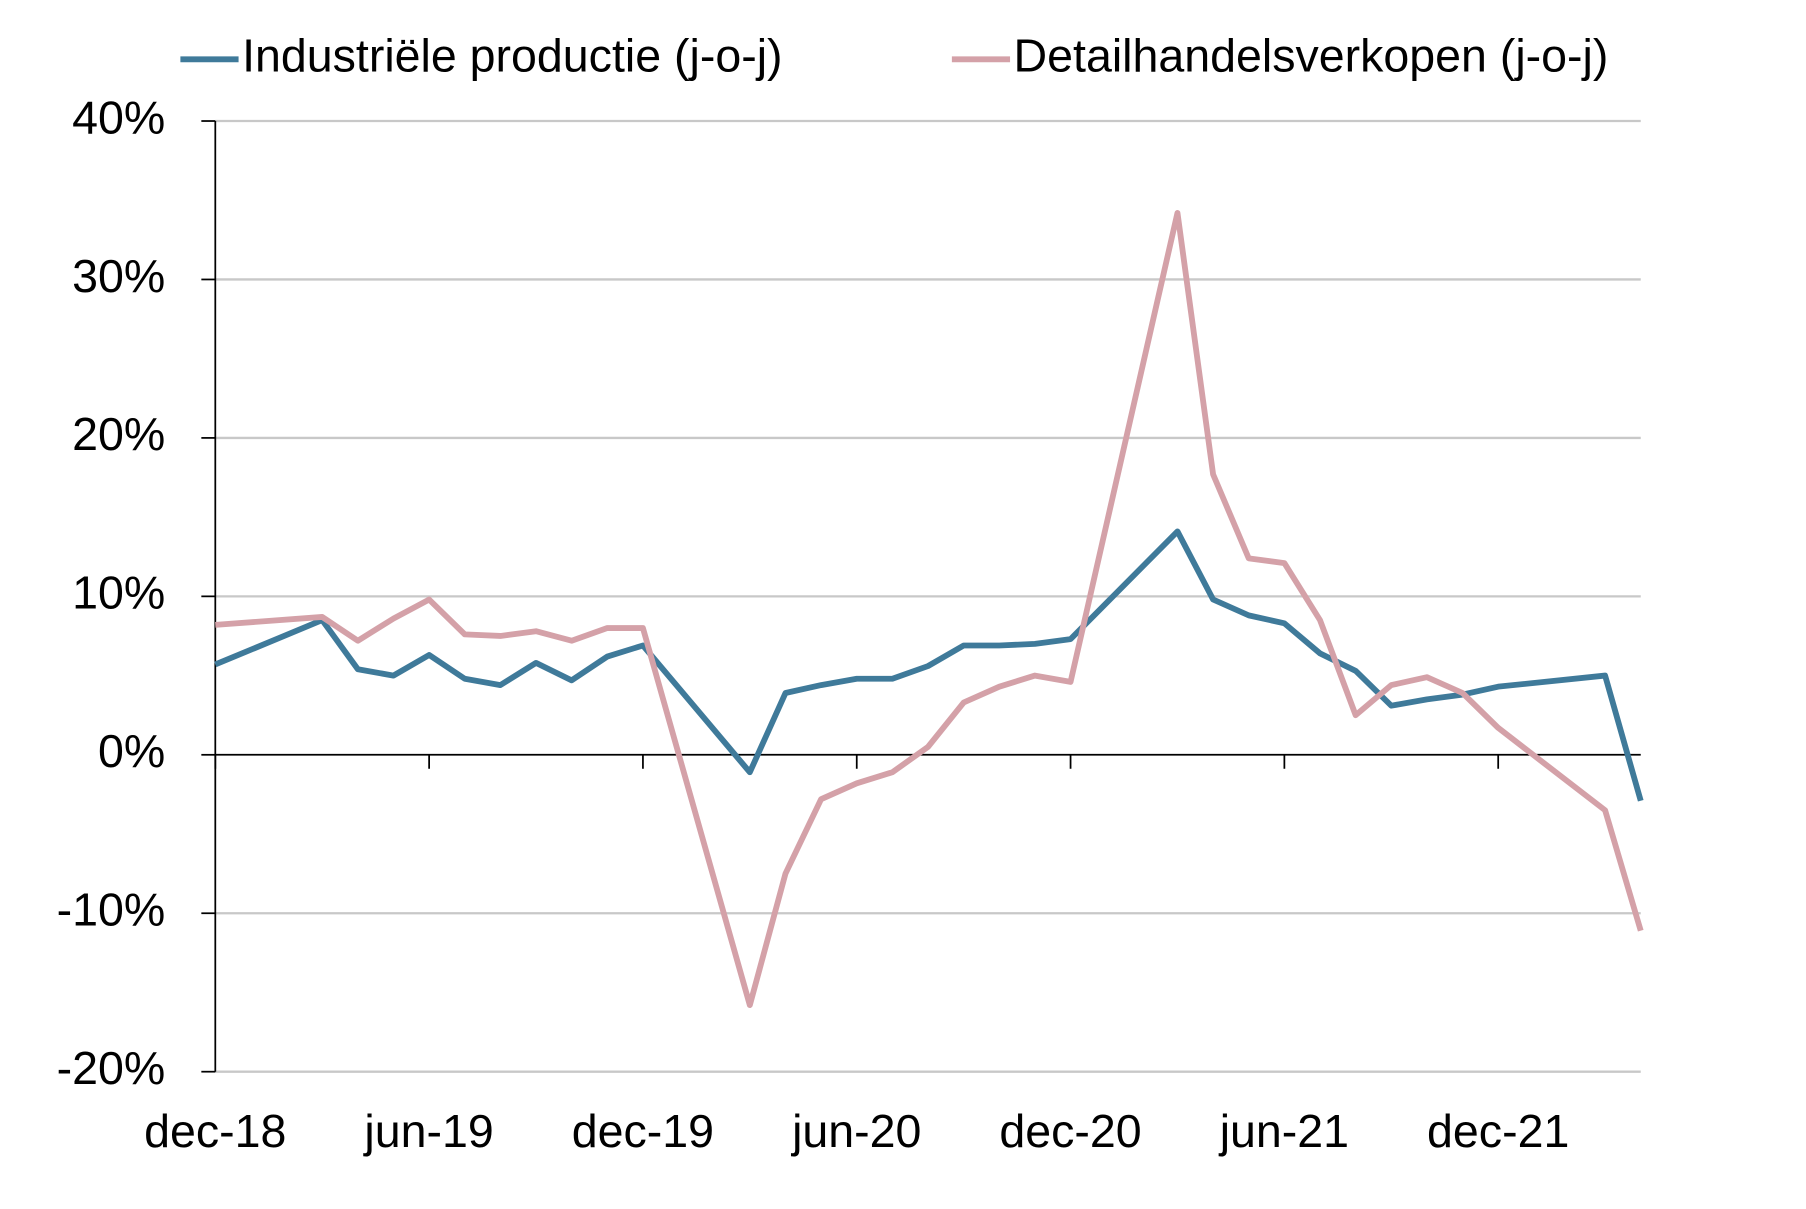 Image resolution: width=1806 pixels, height=1209 pixels. I want to click on x-tick-label: dec-18, so click(215, 1131).